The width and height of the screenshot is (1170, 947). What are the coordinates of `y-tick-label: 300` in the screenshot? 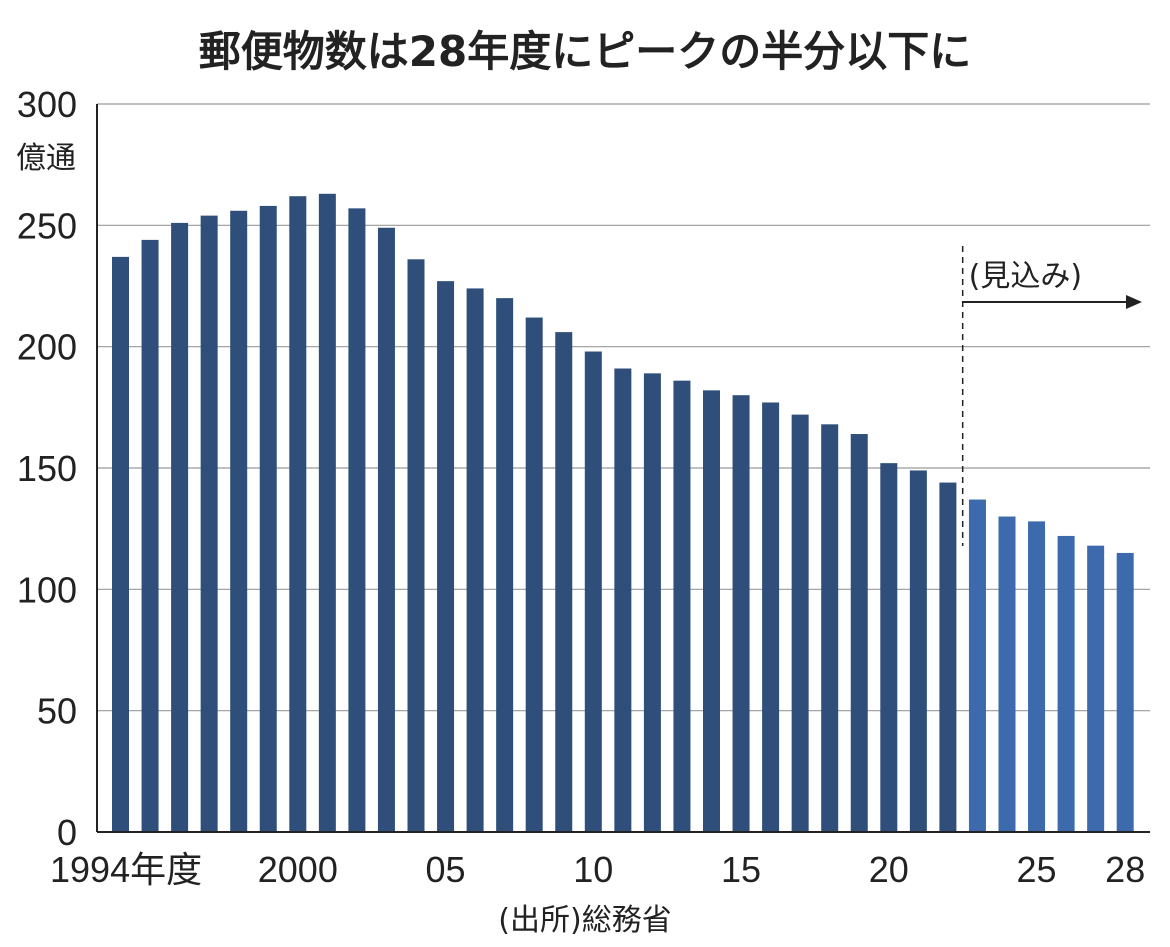 It's located at (47, 104).